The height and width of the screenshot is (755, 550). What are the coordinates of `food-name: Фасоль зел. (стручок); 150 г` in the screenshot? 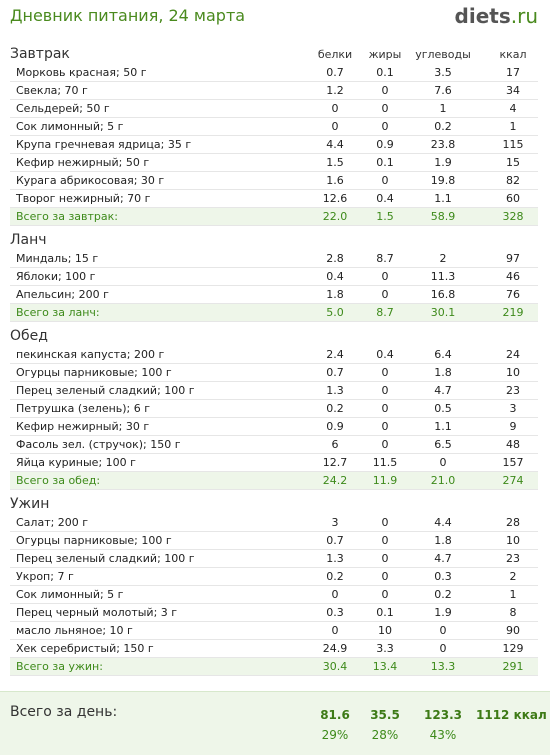 It's located at (98, 444).